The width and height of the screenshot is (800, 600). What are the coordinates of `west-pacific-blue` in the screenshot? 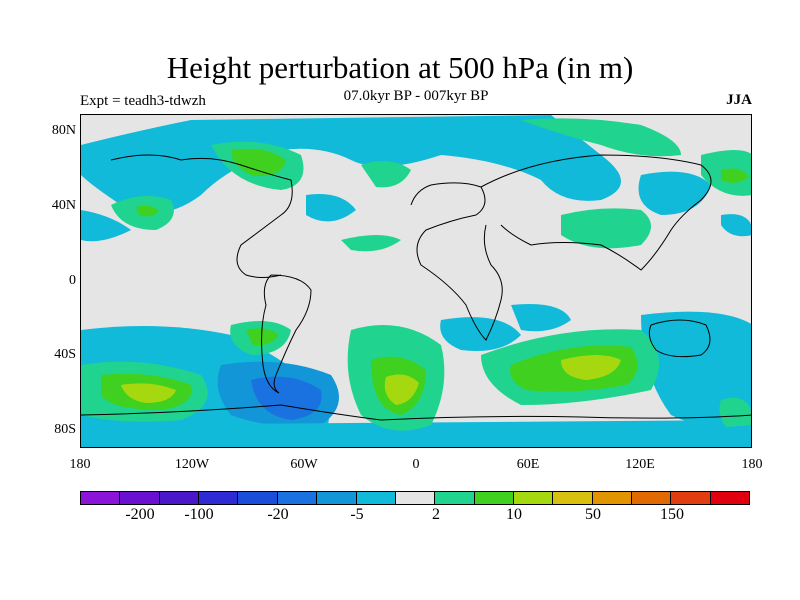 It's located at (736, 225).